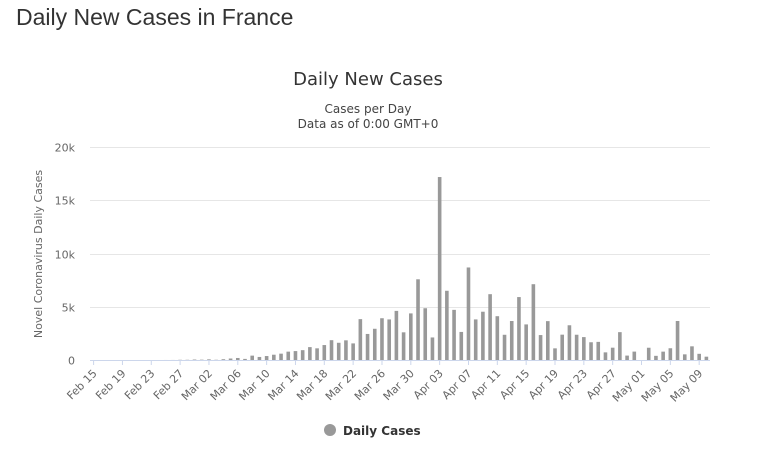 This screenshot has height=455, width=764. I want to click on y-tick-label: 0, so click(71, 361).